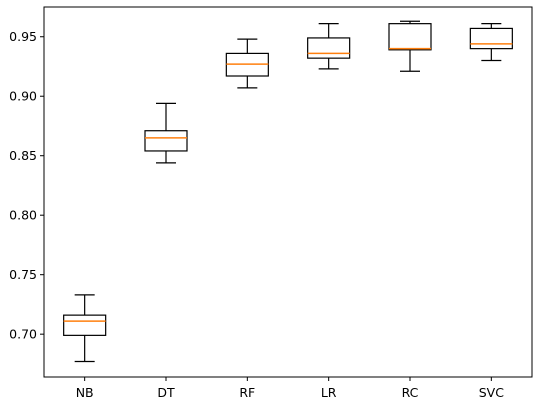  What do you see at coordinates (26, 185) in the screenshot?
I see `y-axis: 0.70 0.75 0.80 0.85 0.90 0.95` at bounding box center [26, 185].